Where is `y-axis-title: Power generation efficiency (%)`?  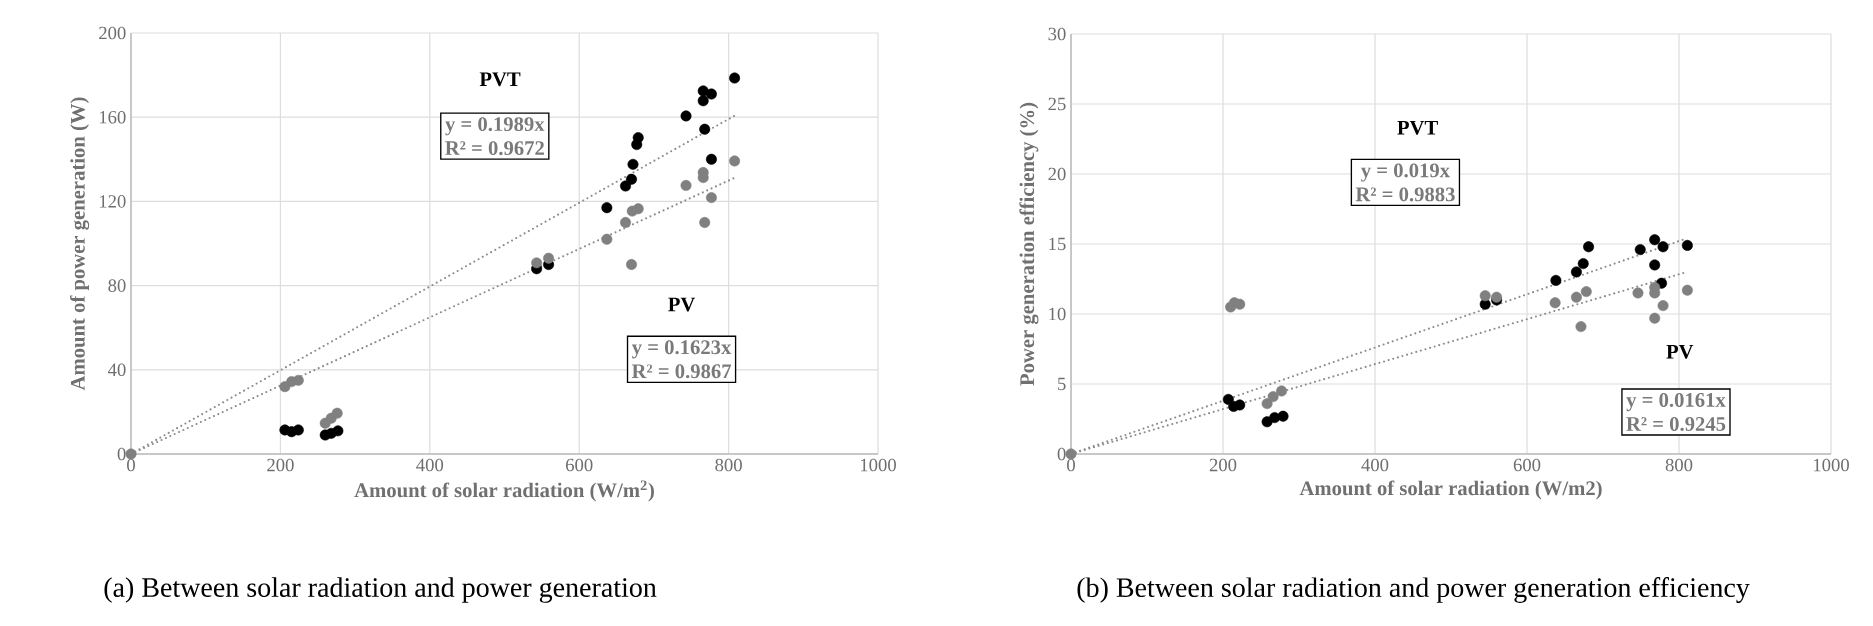 y-axis-title: Power generation efficiency (%) is located at coordinates (1029, 244).